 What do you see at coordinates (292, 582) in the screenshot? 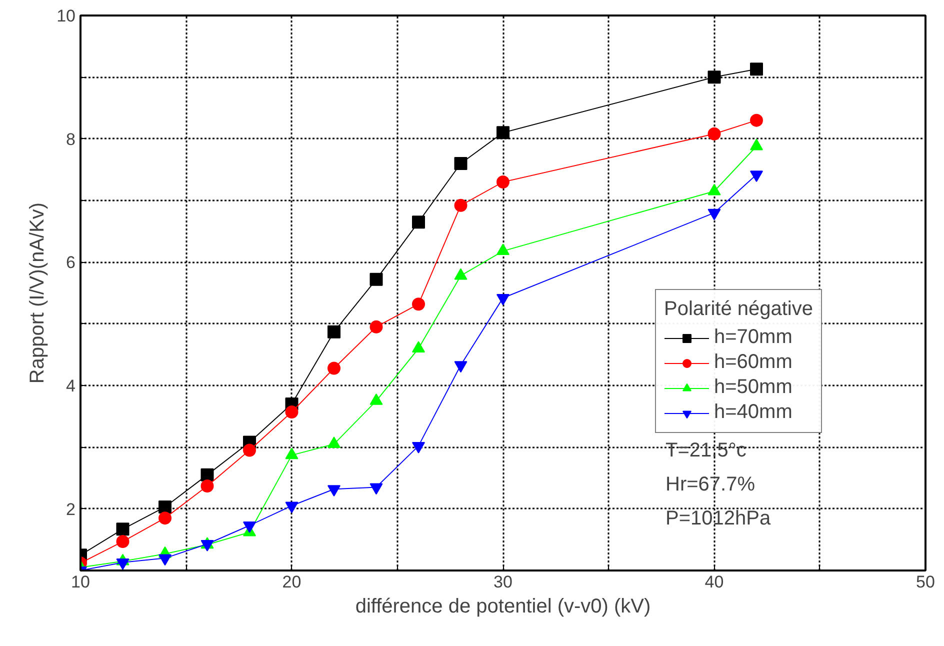
I see `x-tick-label: 20` at bounding box center [292, 582].